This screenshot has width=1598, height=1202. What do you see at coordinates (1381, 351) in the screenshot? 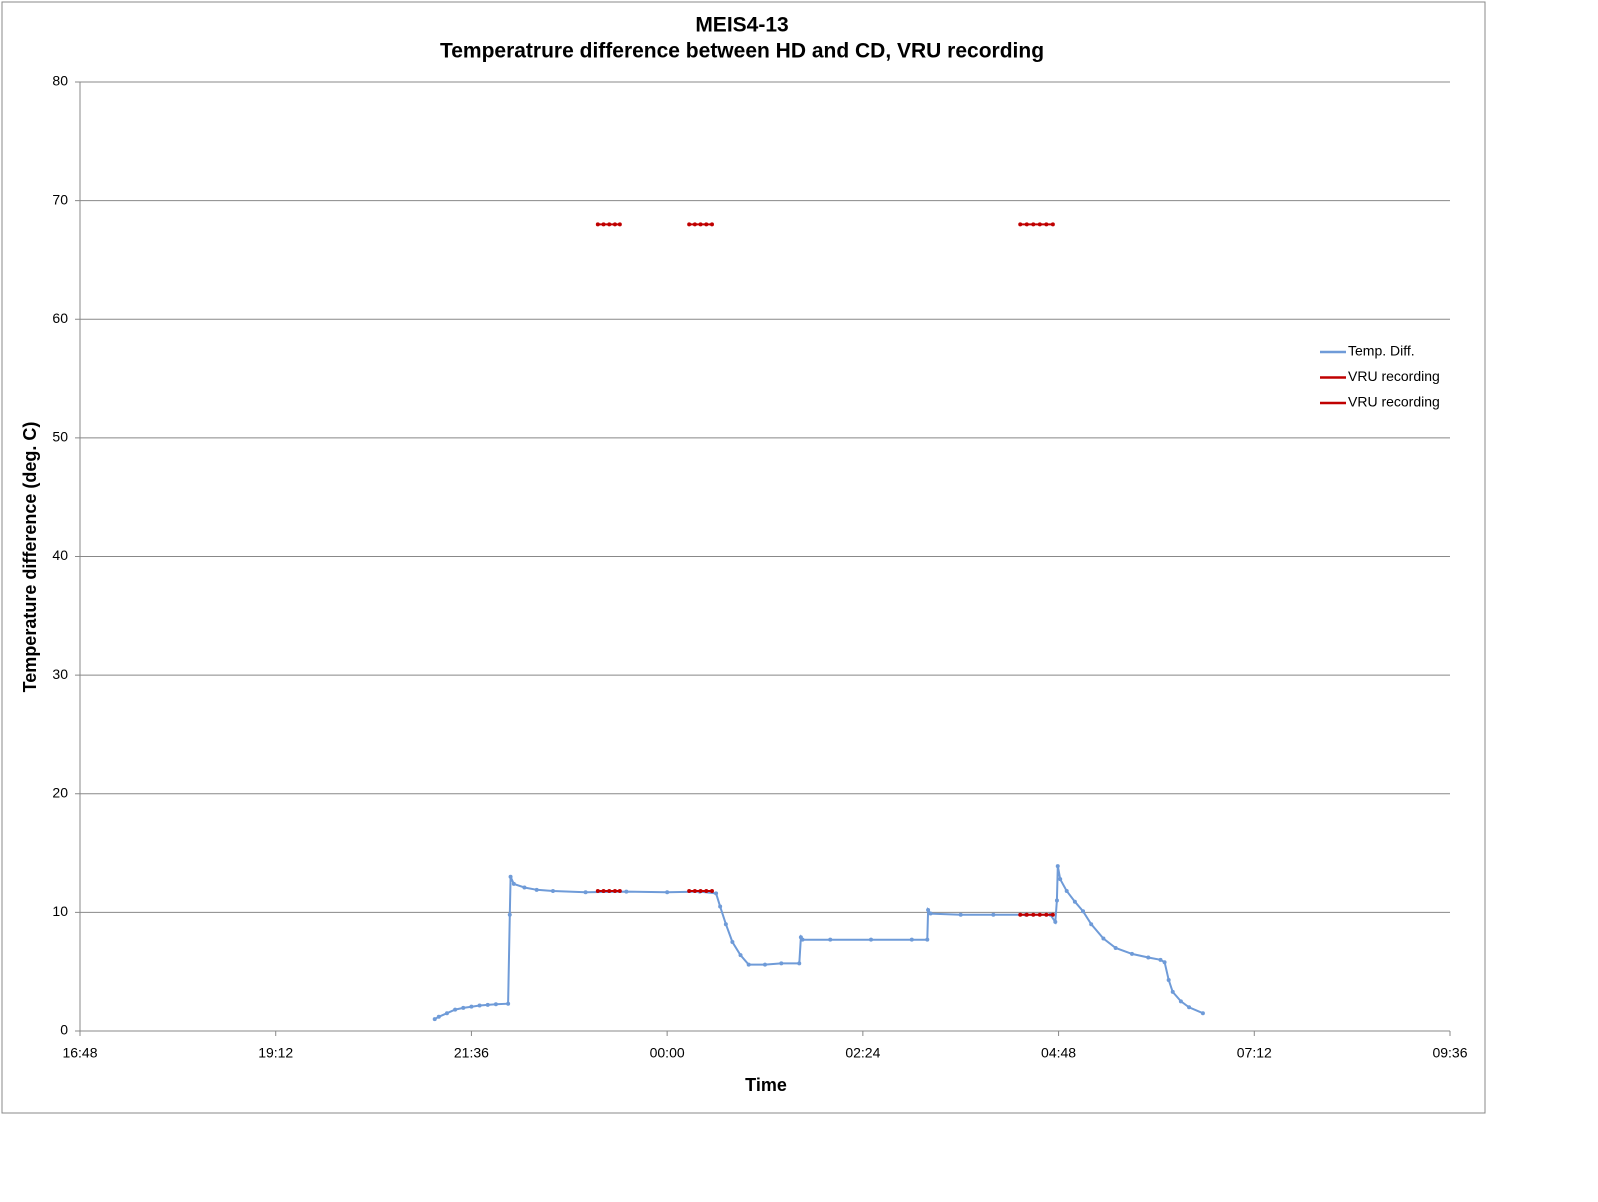
I see `legend-label: Temp. Diff.` at bounding box center [1381, 351].